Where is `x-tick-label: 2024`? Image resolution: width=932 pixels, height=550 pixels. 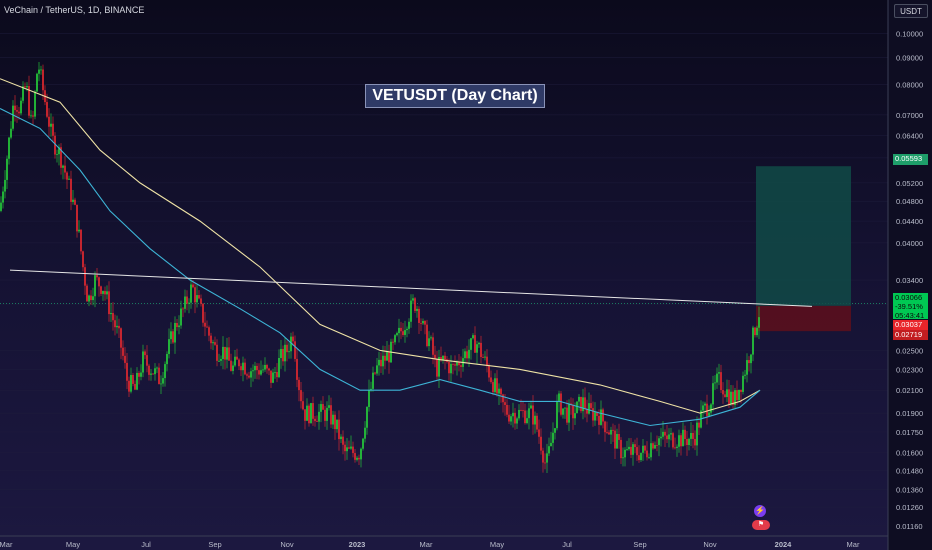
x-tick-label: 2024 is located at coordinates (784, 544).